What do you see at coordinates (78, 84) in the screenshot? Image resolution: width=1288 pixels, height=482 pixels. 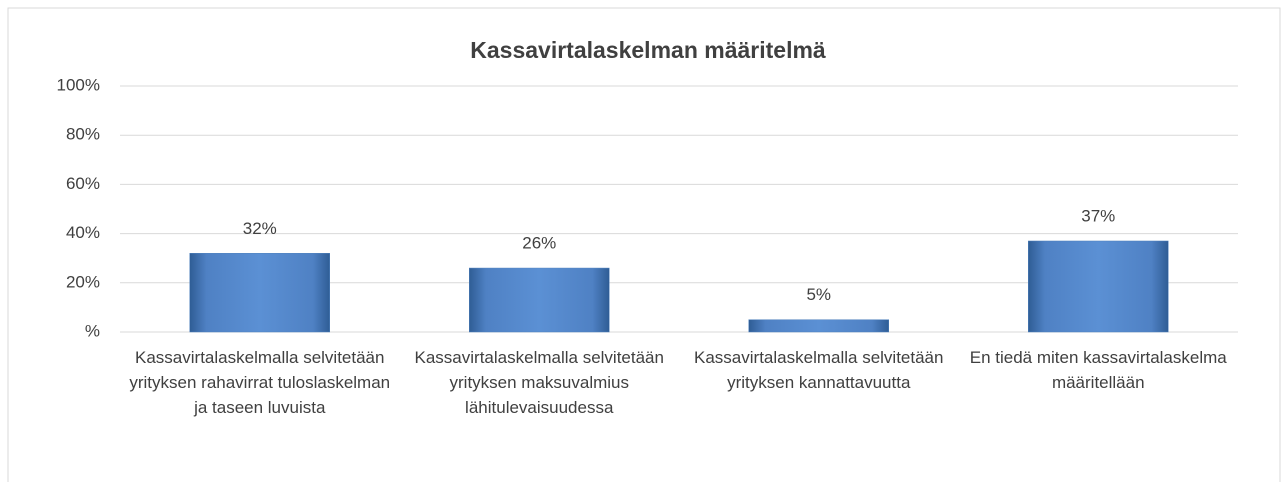 I see `y-tick-label: 100%` at bounding box center [78, 84].